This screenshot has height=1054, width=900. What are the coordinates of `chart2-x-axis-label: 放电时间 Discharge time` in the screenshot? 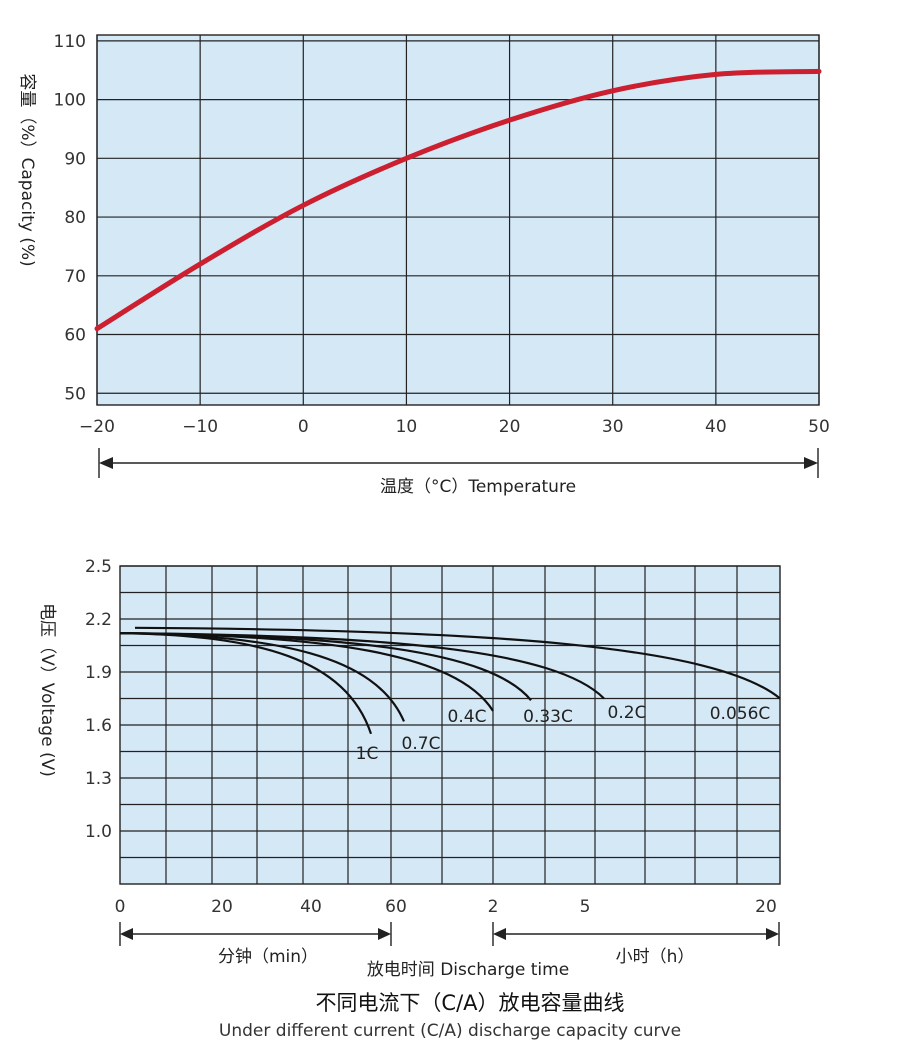 It's located at (468, 970).